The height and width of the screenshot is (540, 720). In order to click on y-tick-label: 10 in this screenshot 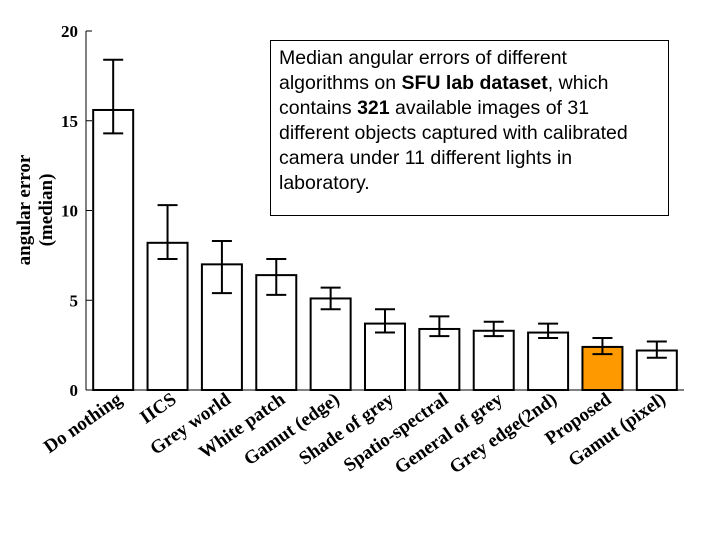, I will do `click(69, 211)`.